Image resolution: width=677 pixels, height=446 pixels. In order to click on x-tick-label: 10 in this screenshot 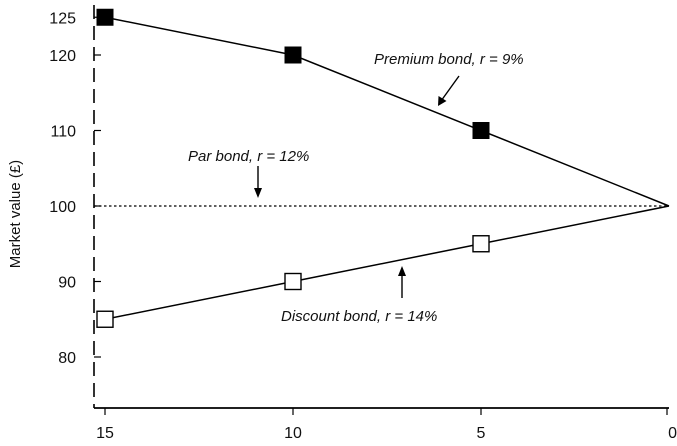, I will do `click(293, 433)`.